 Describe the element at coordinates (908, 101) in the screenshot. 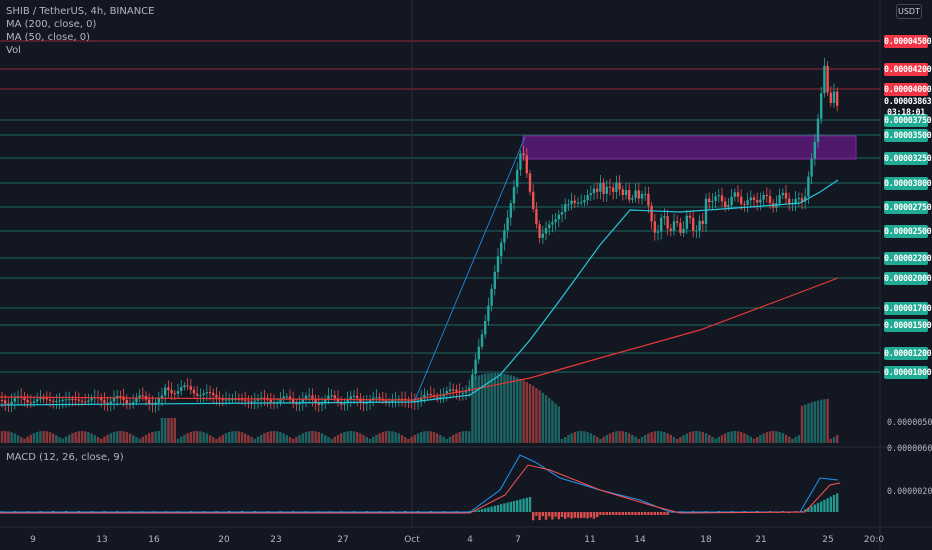

I see `current-price: 0.00003863` at that location.